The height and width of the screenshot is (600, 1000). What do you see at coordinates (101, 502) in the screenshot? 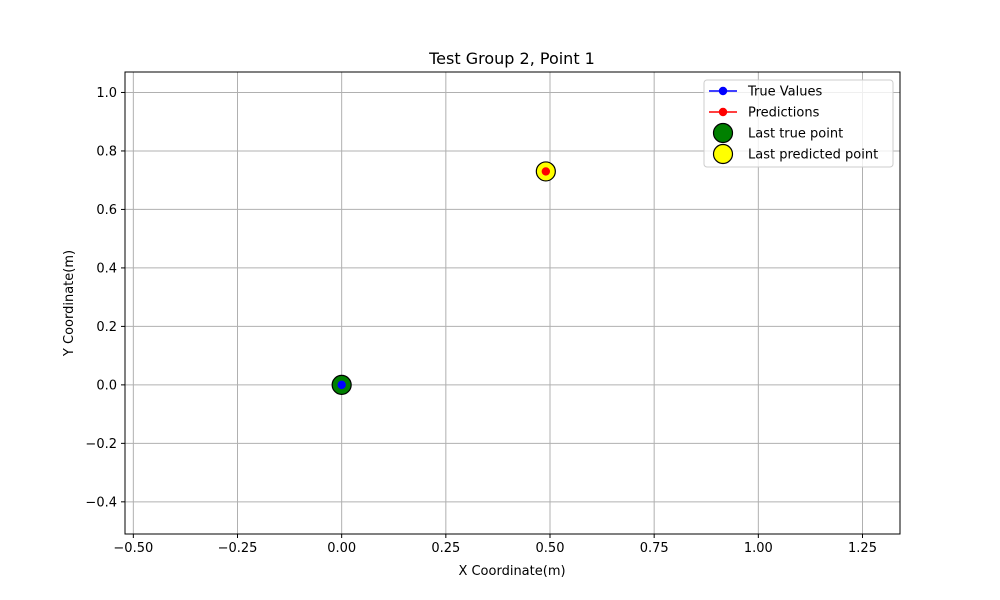
I see `y-tick-label: −0.4` at bounding box center [101, 502].